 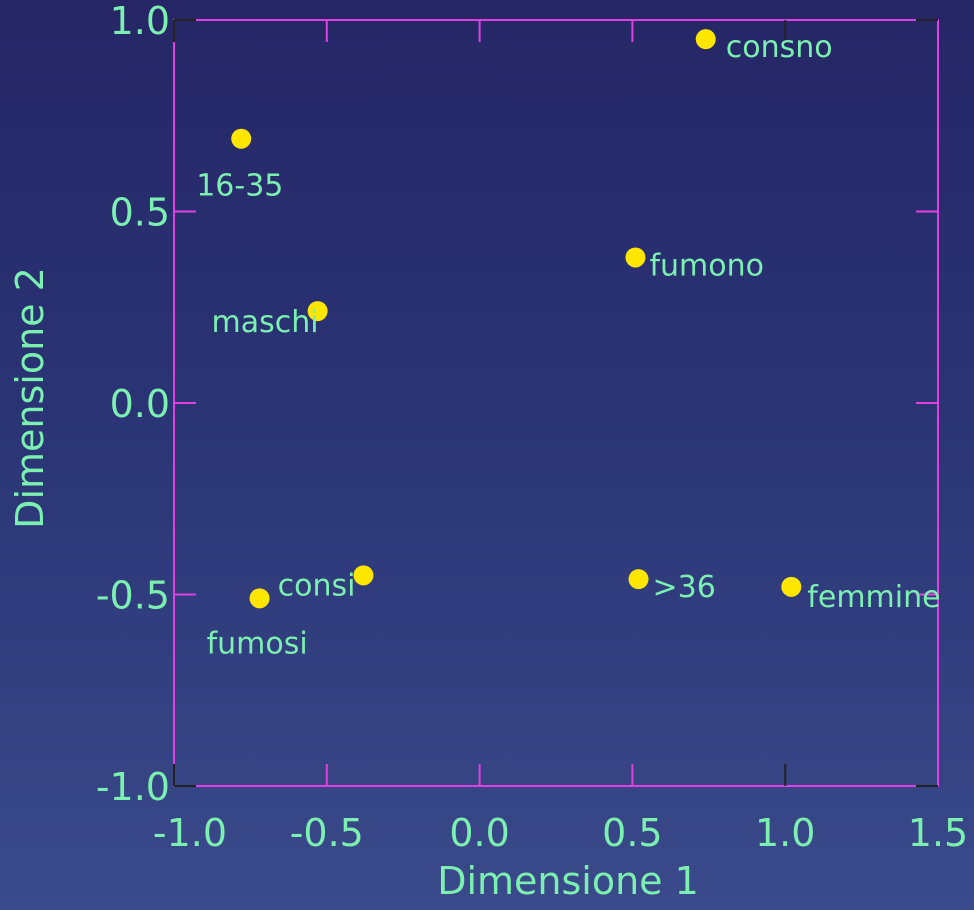 I want to click on x-tick-label: 0.0, so click(x=479, y=833).